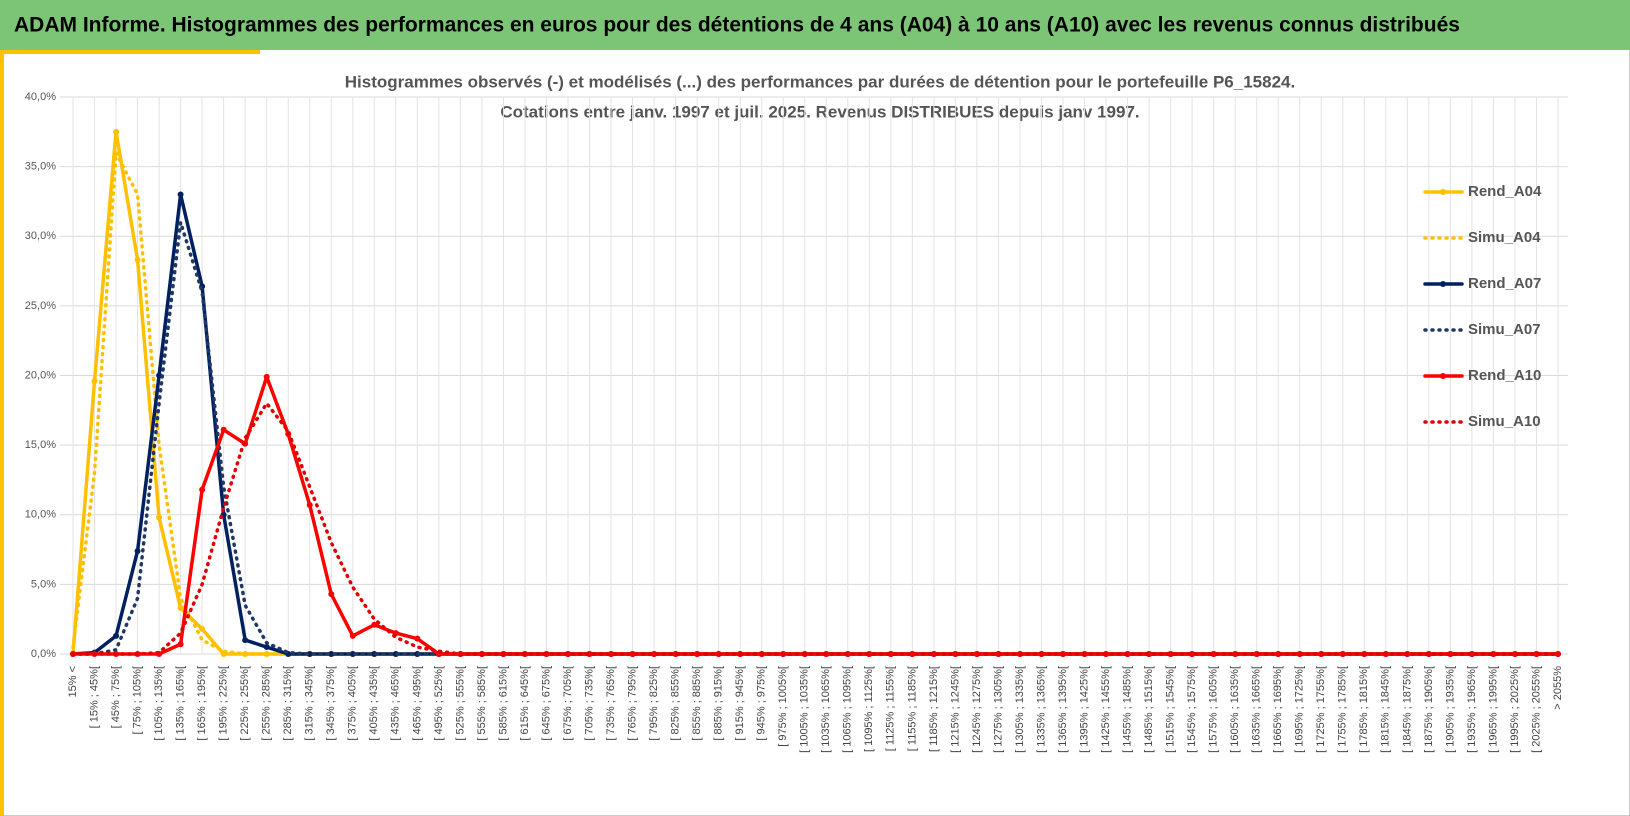 The image size is (1630, 816). Describe the element at coordinates (1235, 709) in the screenshot. I see `x-tick-label: [ 1605% ; 1635%[` at that location.